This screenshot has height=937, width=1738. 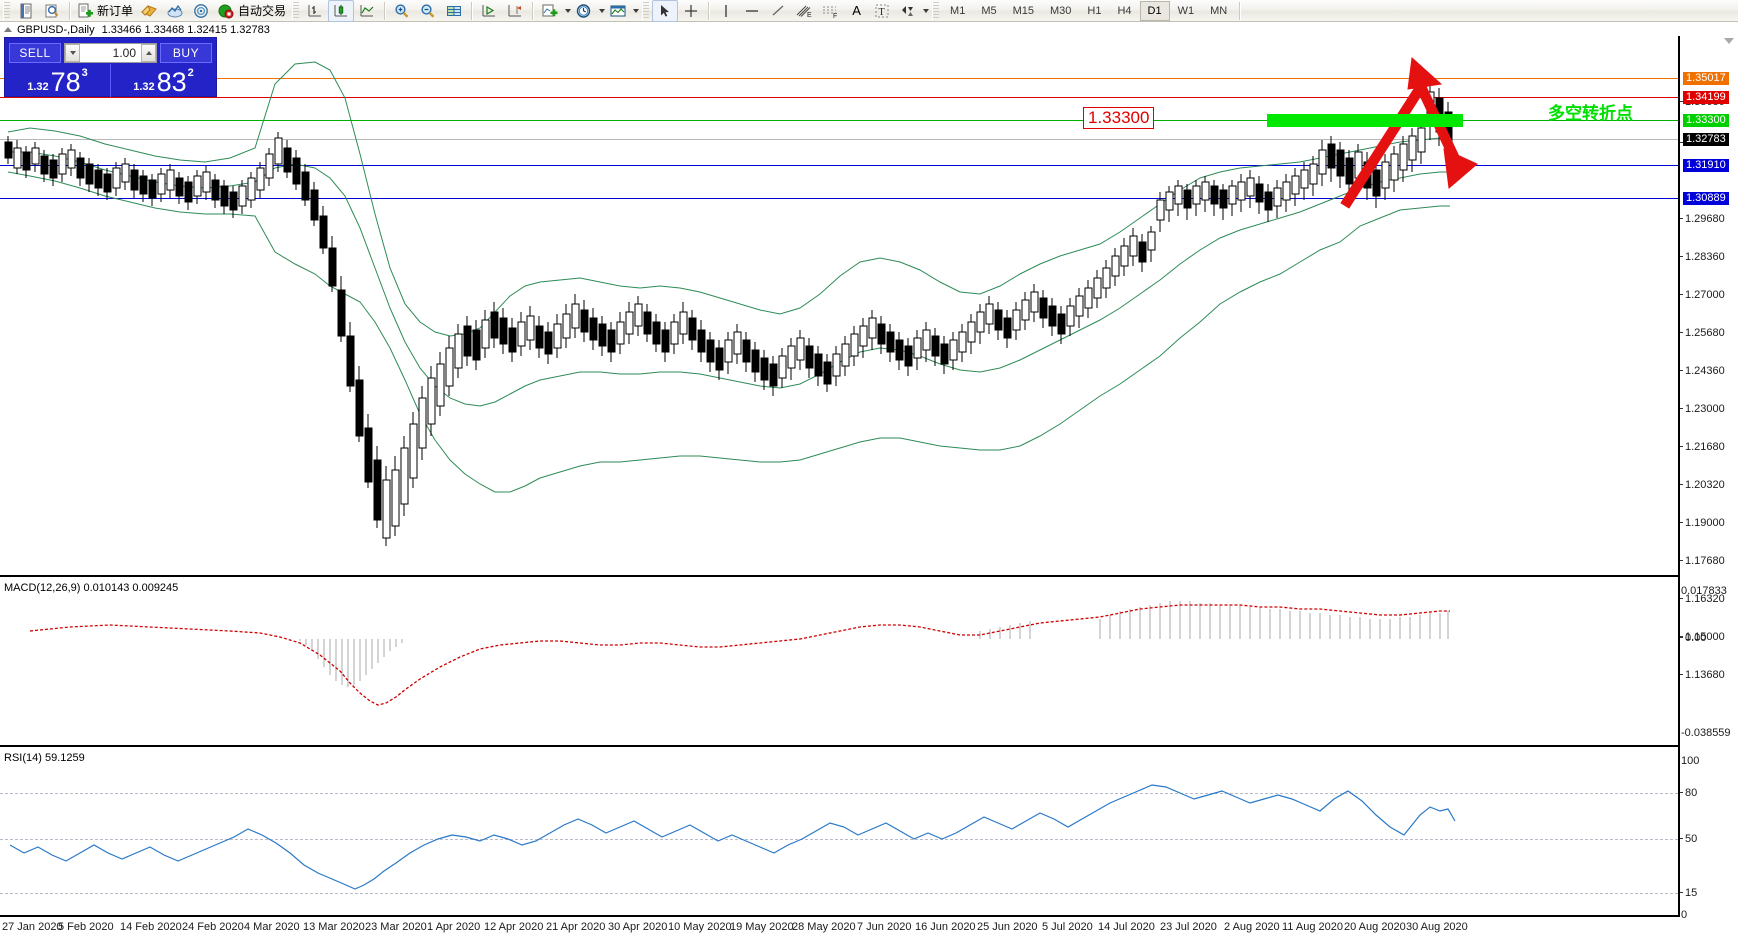 I want to click on sell-quote: 1.32 78 3, so click(x=57, y=80).